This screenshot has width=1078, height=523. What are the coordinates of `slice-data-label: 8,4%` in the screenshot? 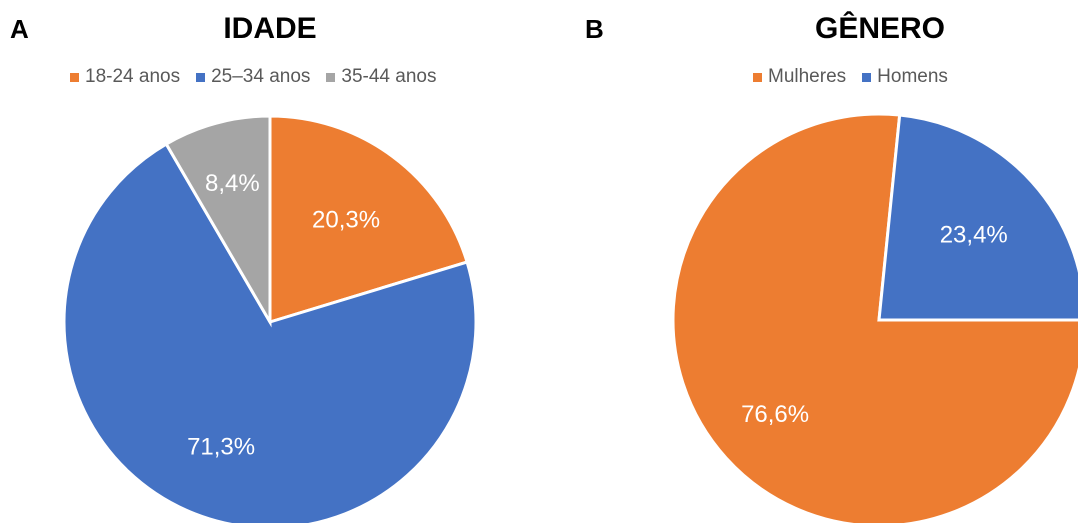 It's located at (232, 183).